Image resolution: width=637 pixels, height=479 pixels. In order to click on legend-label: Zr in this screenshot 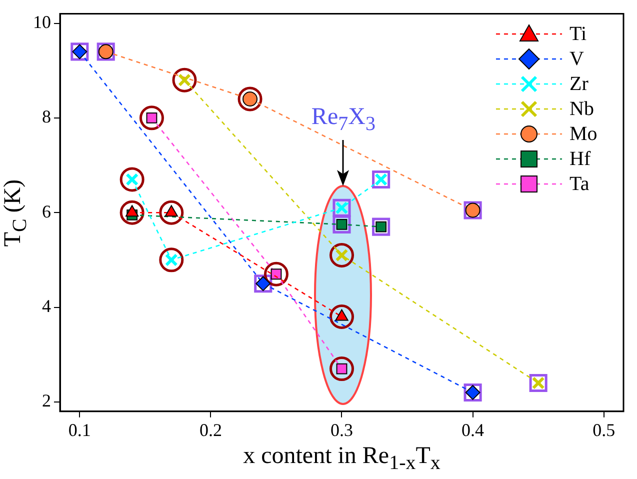, I will do `click(579, 84)`.